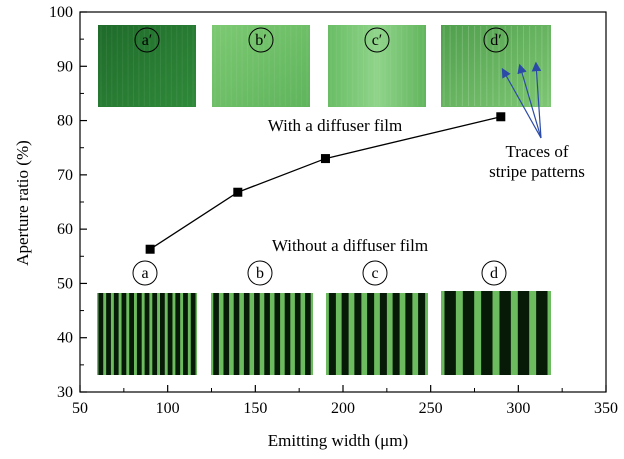  I want to click on with-diffuser-label: With a diffuser film, so click(335, 125).